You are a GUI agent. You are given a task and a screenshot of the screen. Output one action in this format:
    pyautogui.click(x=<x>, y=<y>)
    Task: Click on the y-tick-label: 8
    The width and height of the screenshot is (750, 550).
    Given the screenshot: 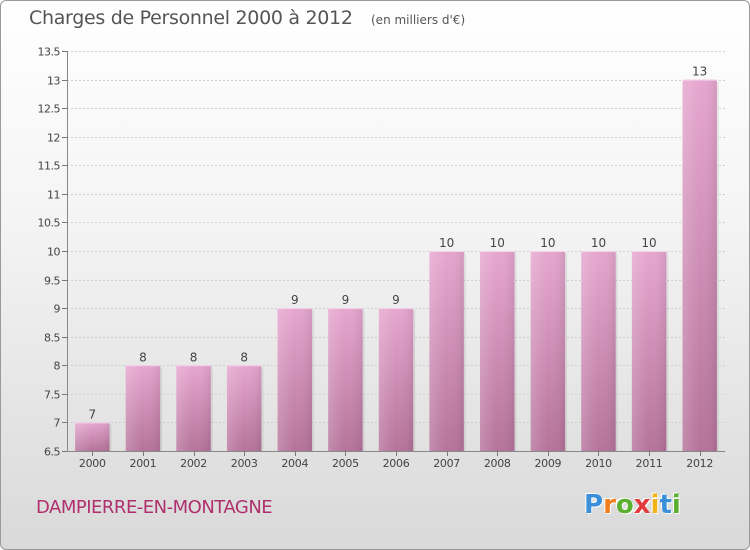 What is the action you would take?
    pyautogui.click(x=57, y=366)
    